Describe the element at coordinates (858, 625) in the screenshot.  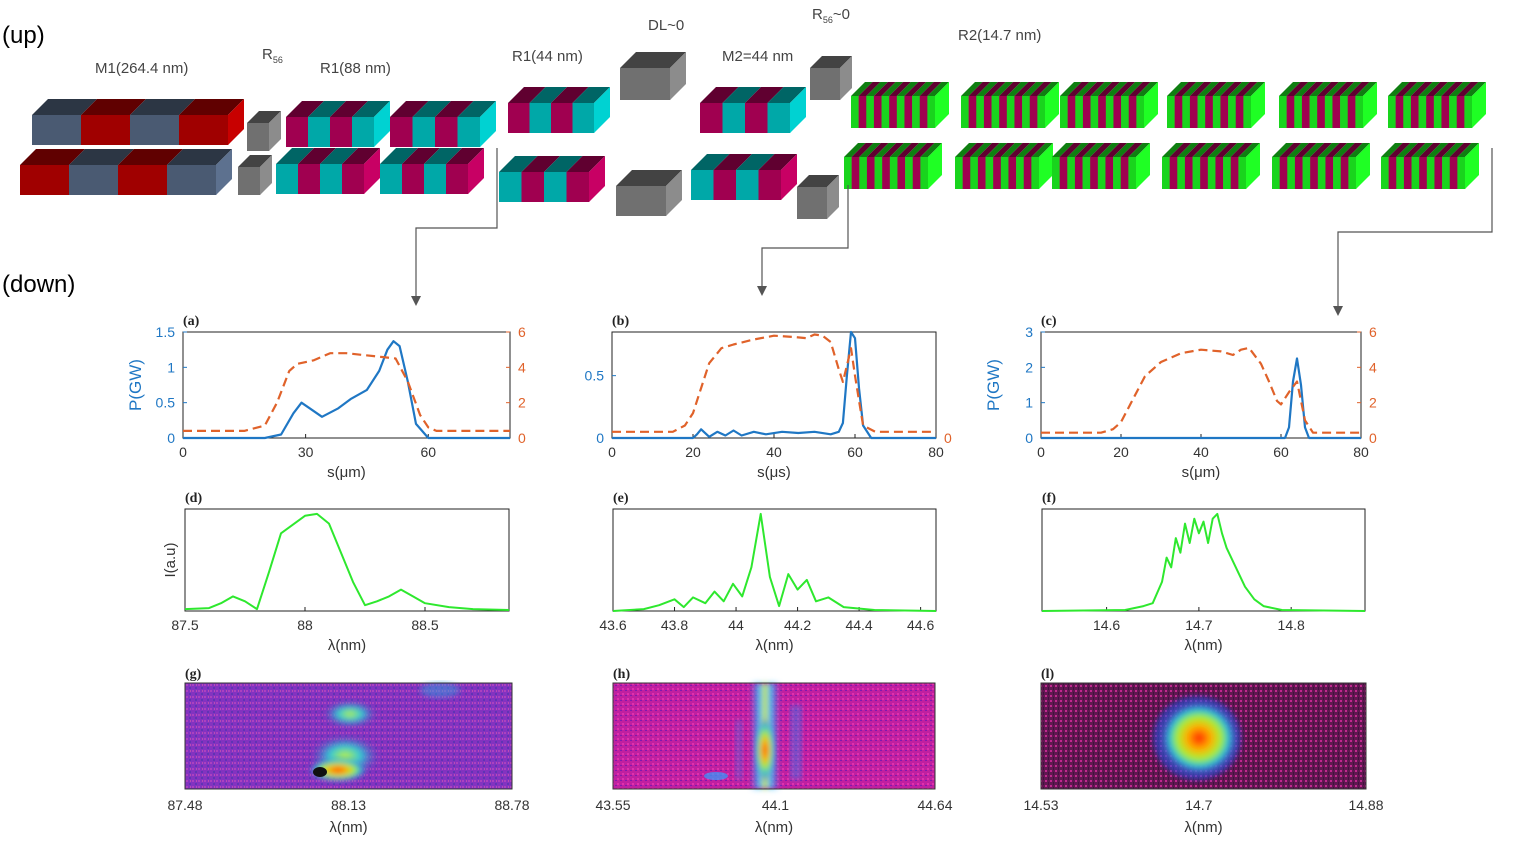
I see `chart-e-xtick-label: 44.4` at that location.